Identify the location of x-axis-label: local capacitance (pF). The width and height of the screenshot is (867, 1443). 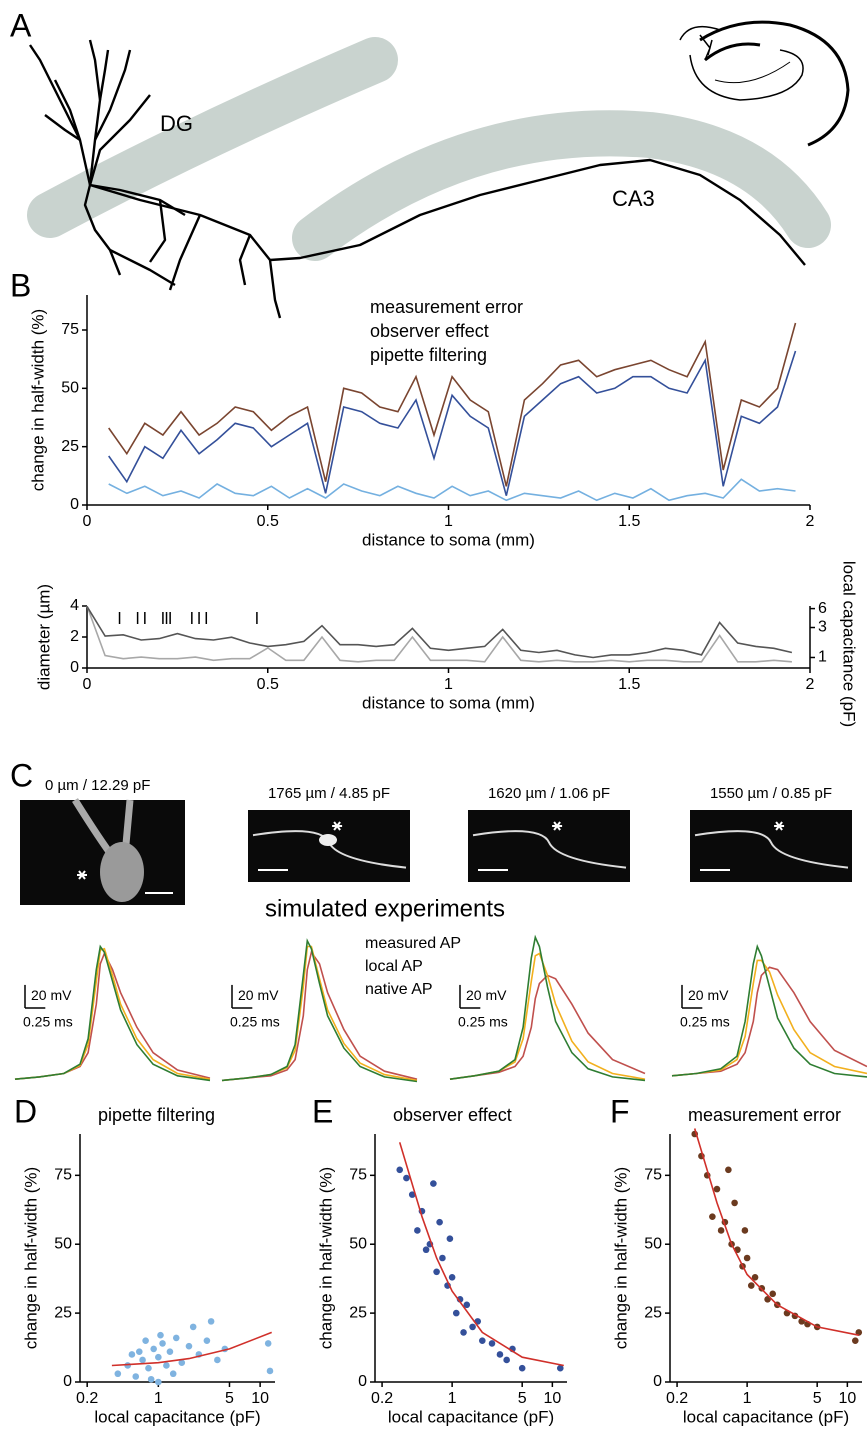
(766, 1416).